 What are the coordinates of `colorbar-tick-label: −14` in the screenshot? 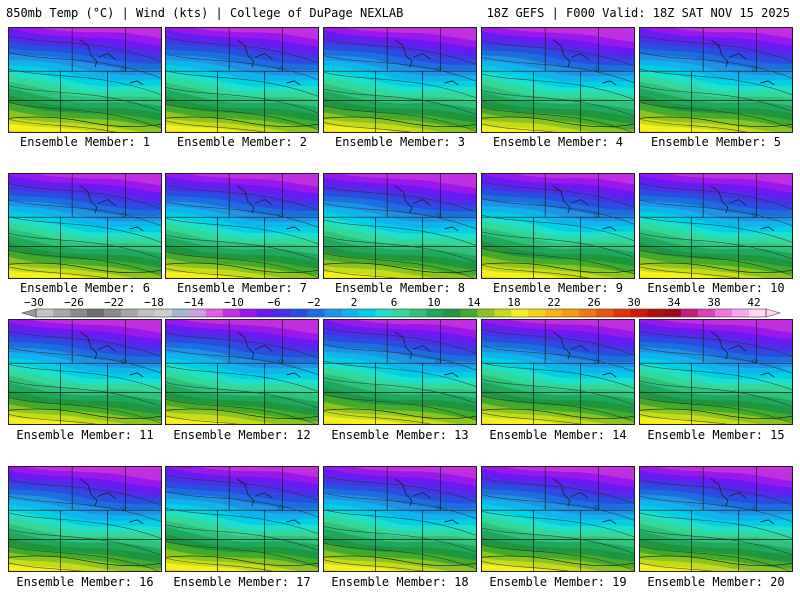 It's located at (194, 302).